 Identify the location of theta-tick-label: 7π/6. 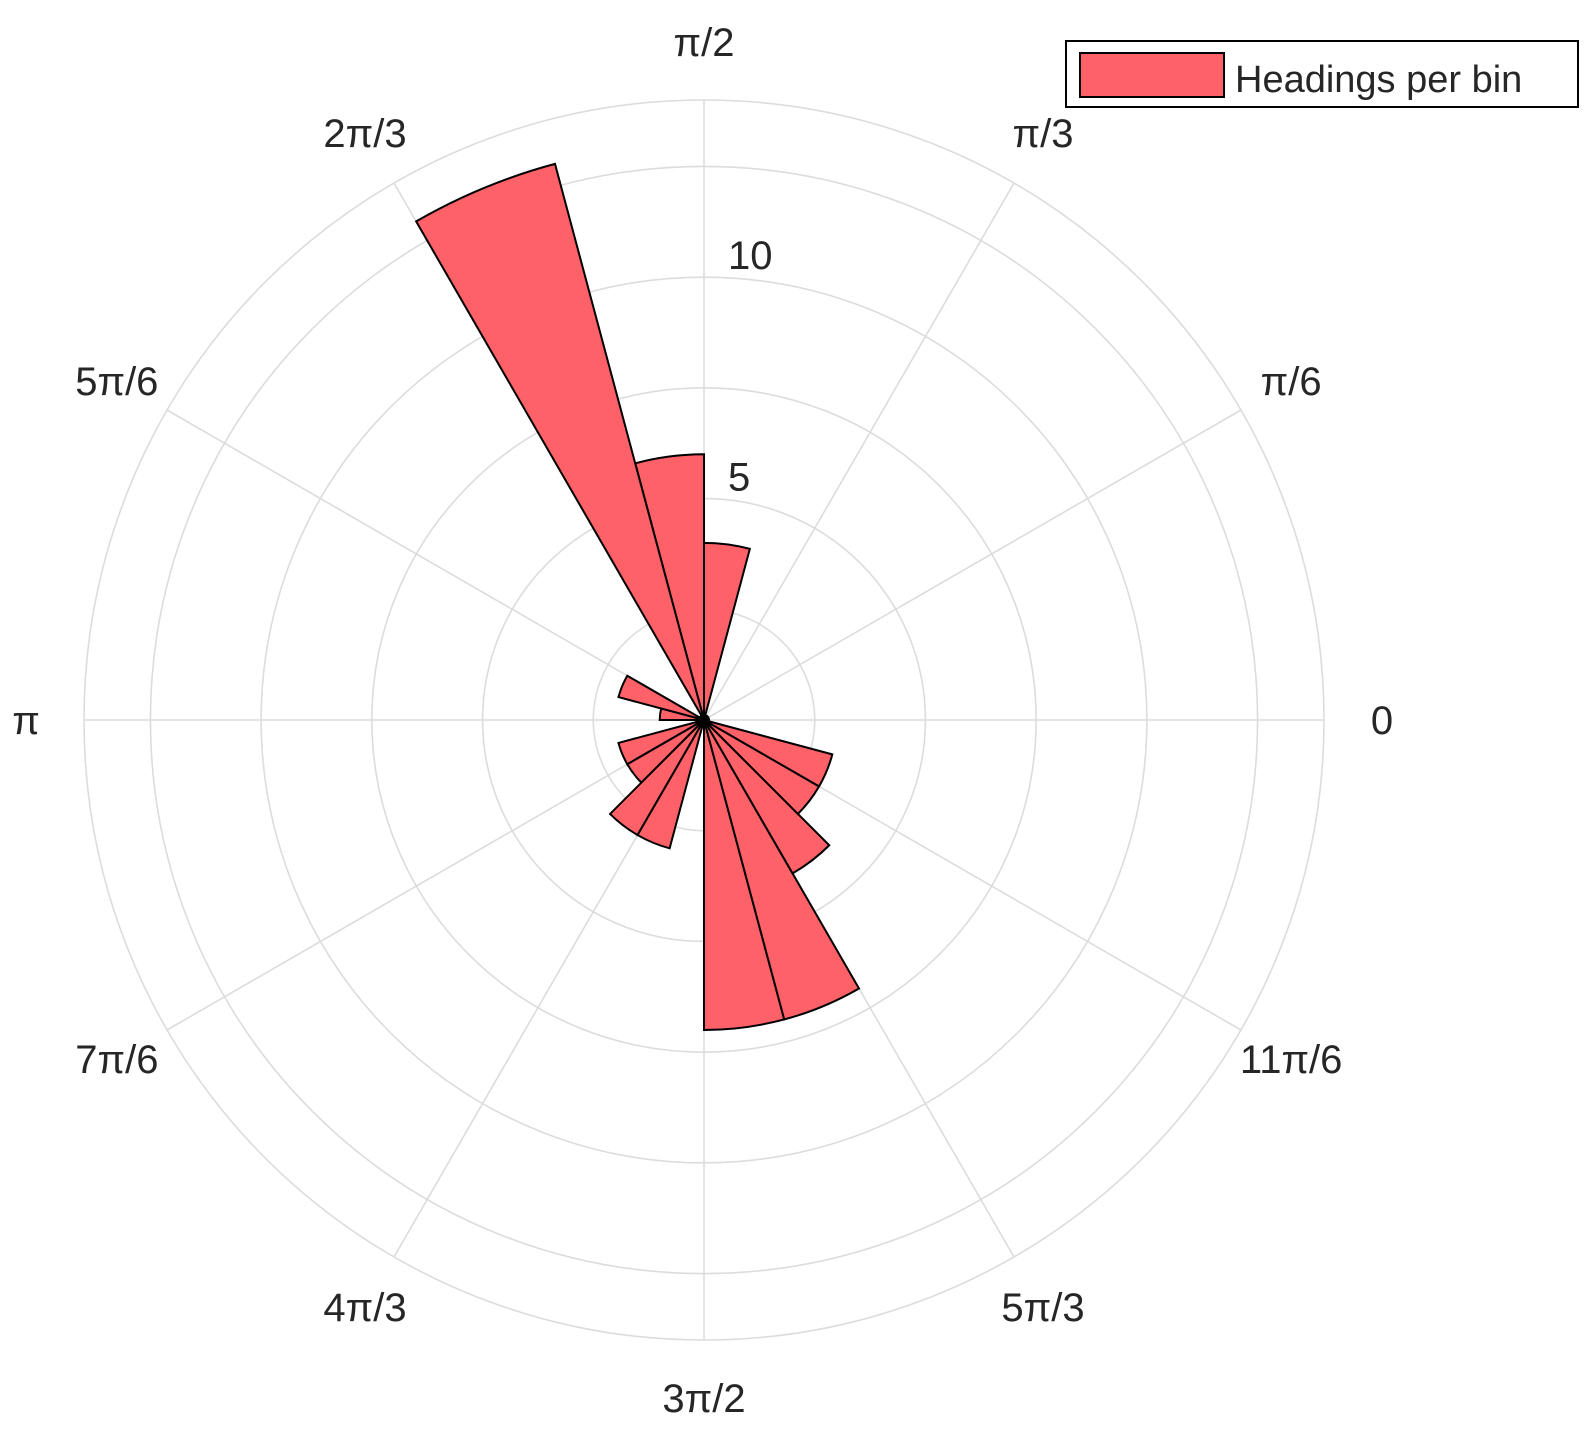
(116, 1060).